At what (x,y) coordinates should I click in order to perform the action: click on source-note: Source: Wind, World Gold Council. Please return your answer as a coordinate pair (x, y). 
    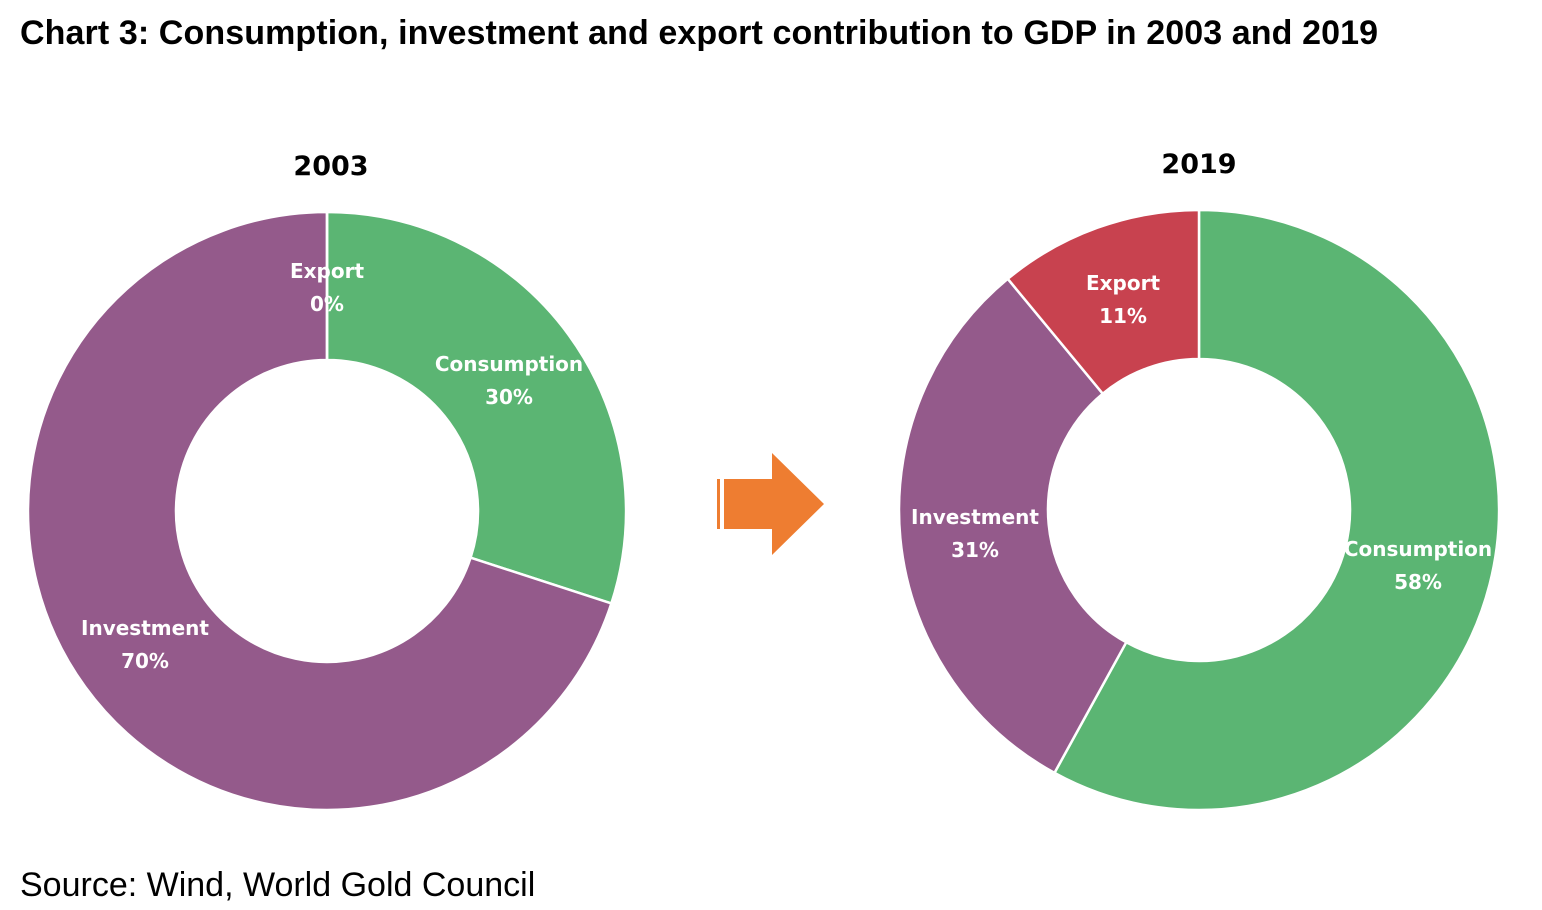
    Looking at the image, I should click on (278, 885).